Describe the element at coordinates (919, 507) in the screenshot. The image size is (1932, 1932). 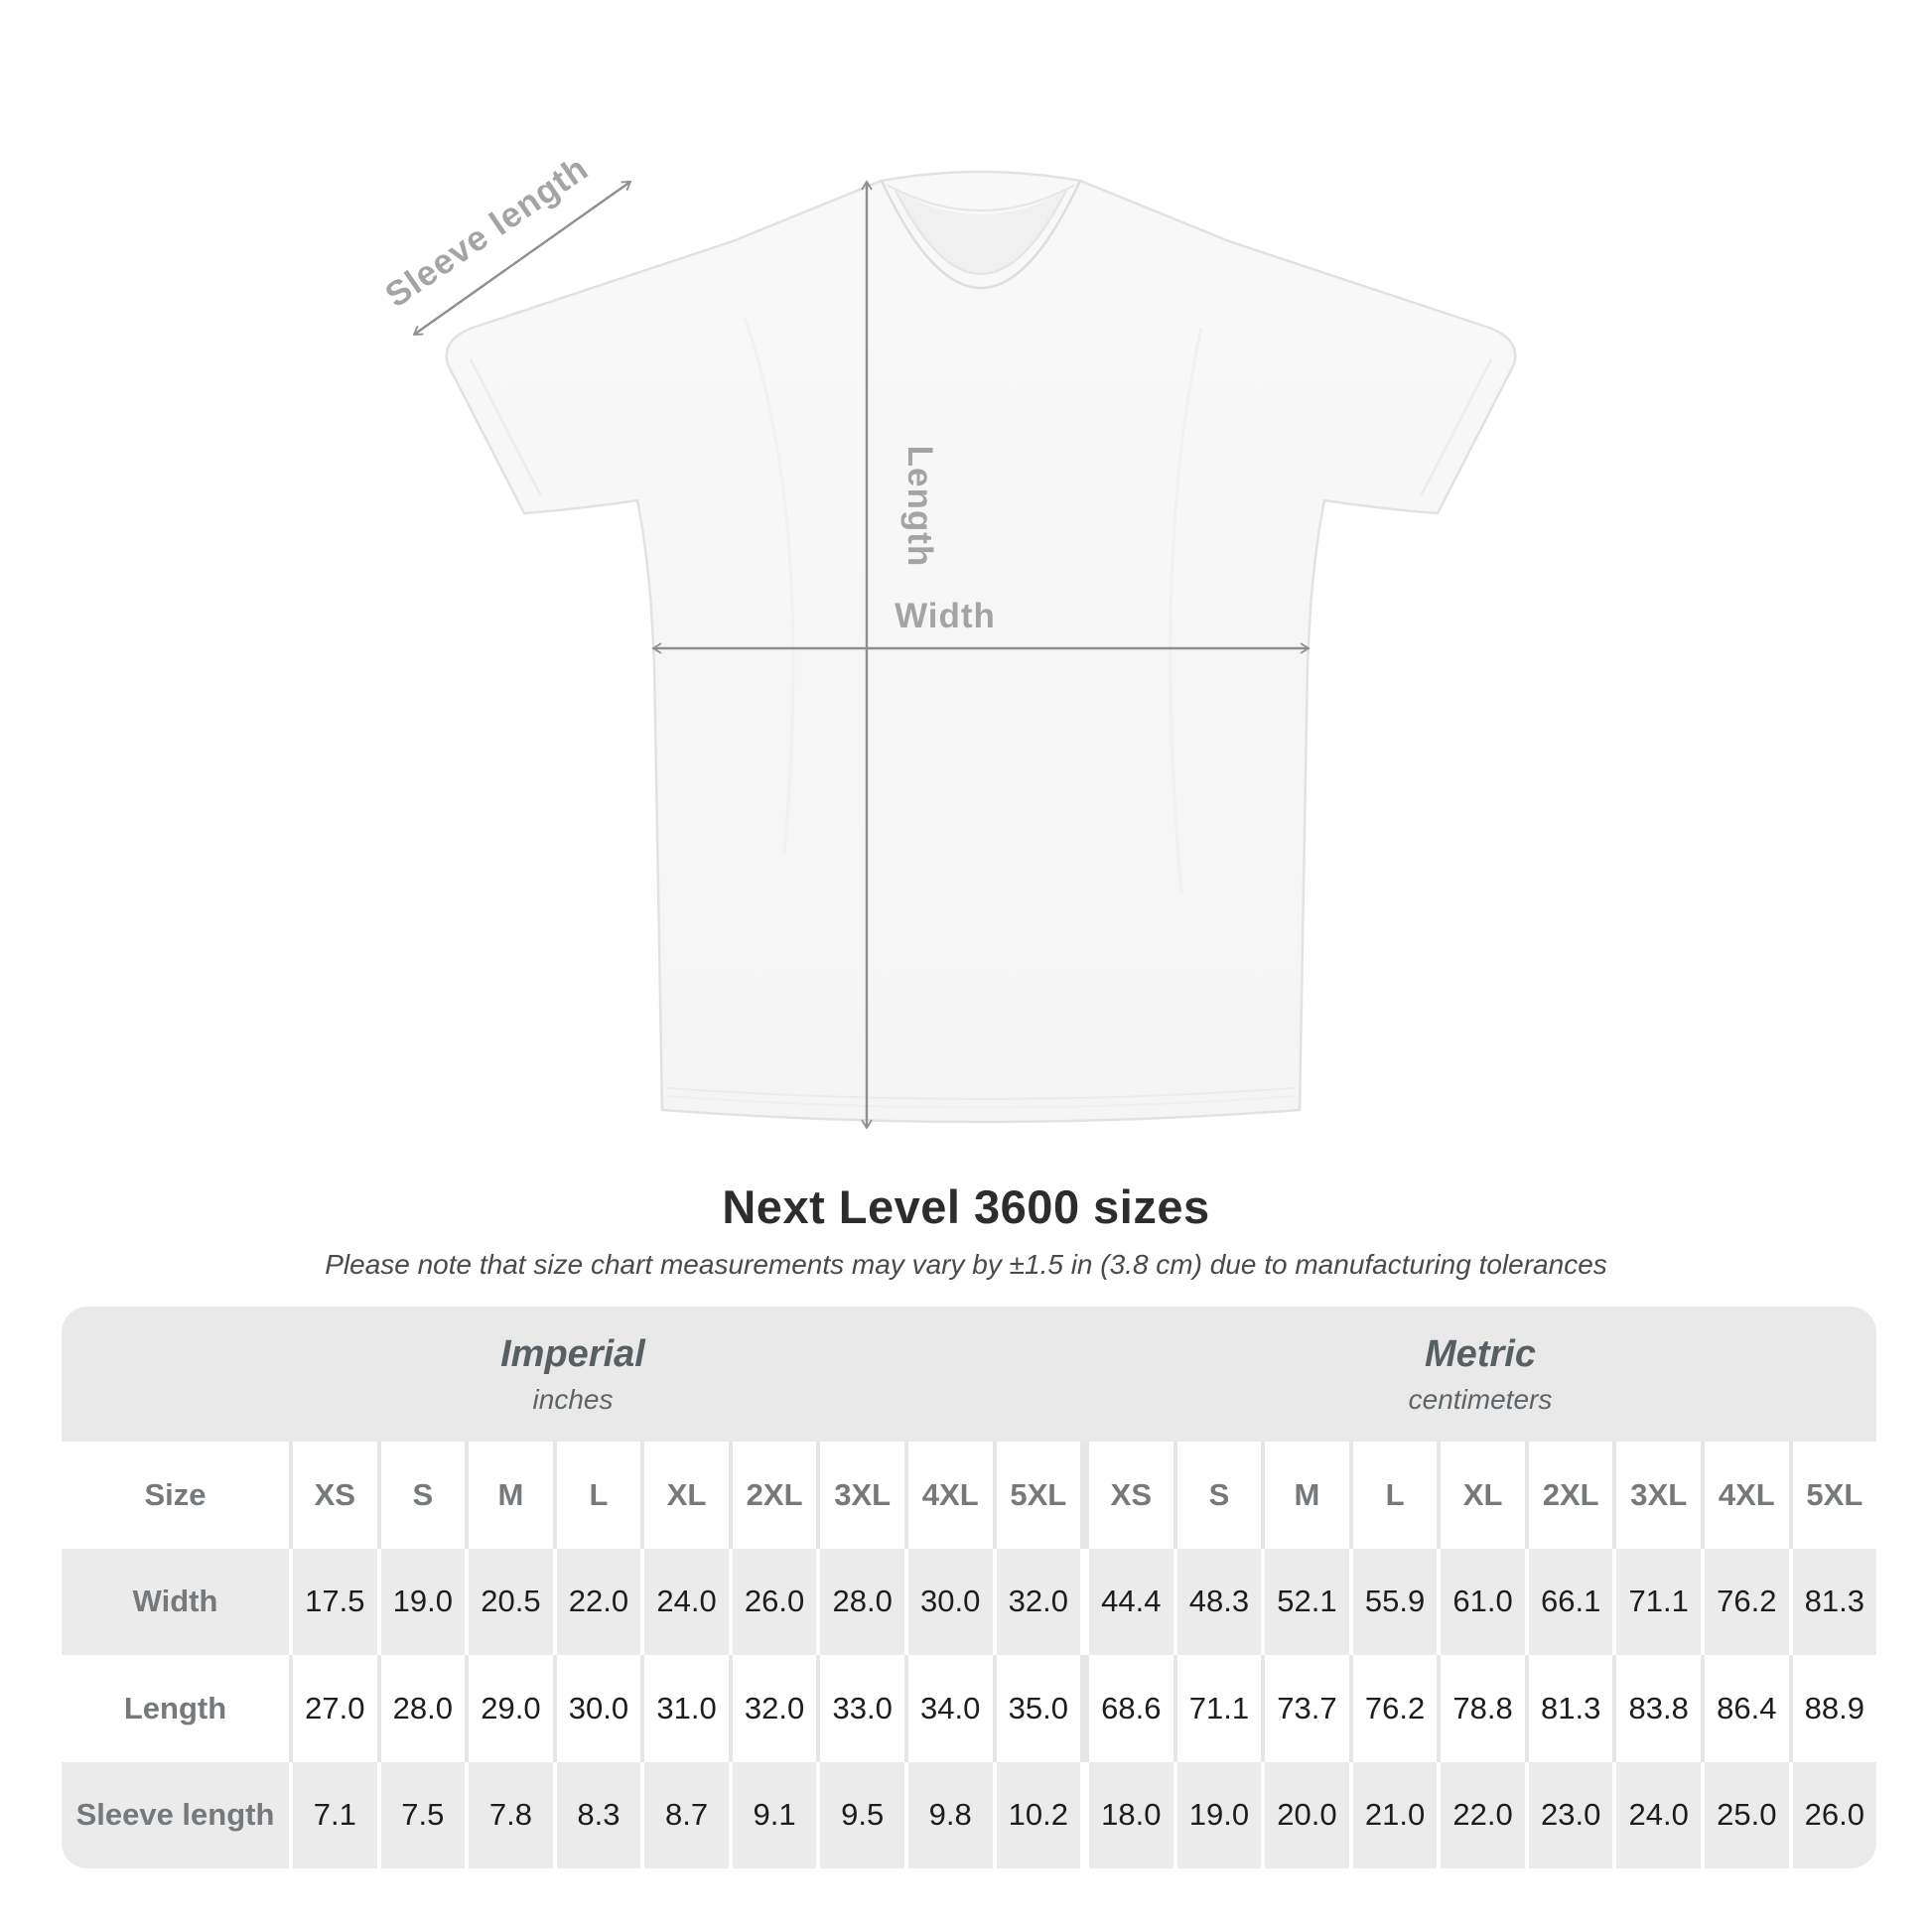
I see `length-label: Length` at that location.